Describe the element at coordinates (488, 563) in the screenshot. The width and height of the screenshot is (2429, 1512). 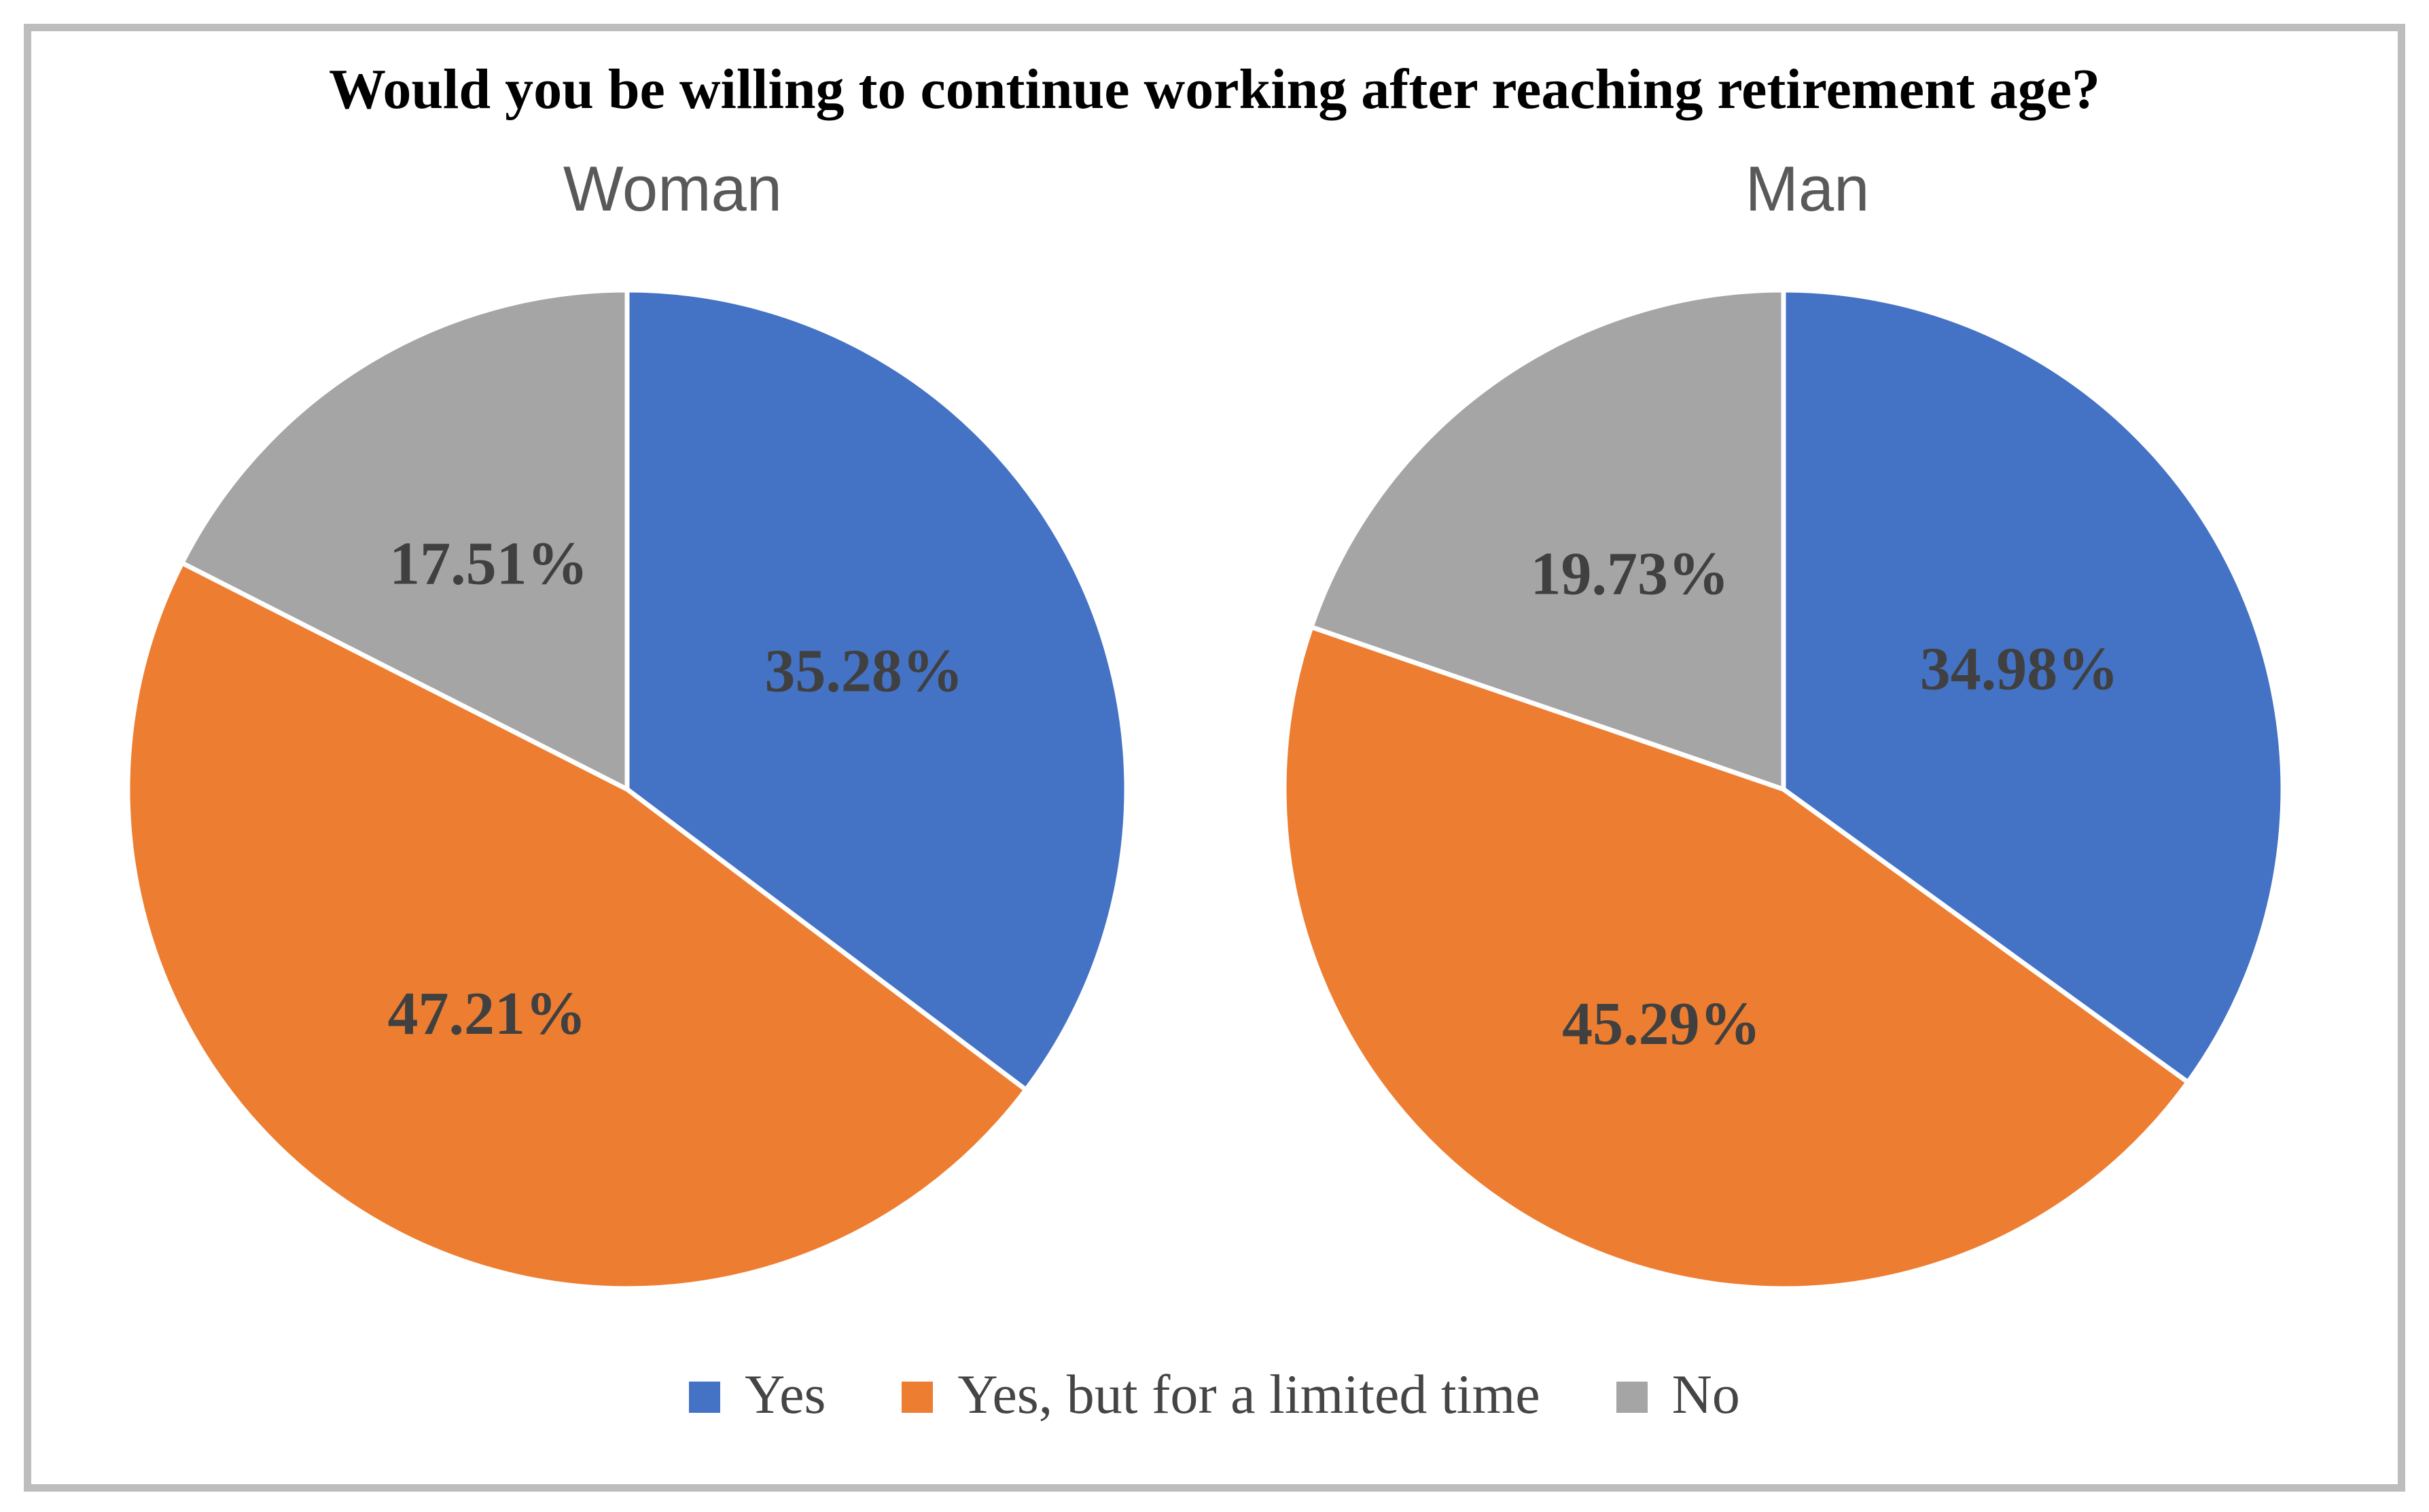
I see `data-label-woman-no: 17.51%` at that location.